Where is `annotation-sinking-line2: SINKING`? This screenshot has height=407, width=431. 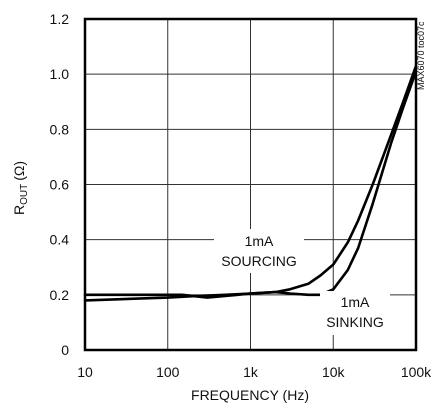 annotation-sinking-line2: SINKING is located at coordinates (355, 322).